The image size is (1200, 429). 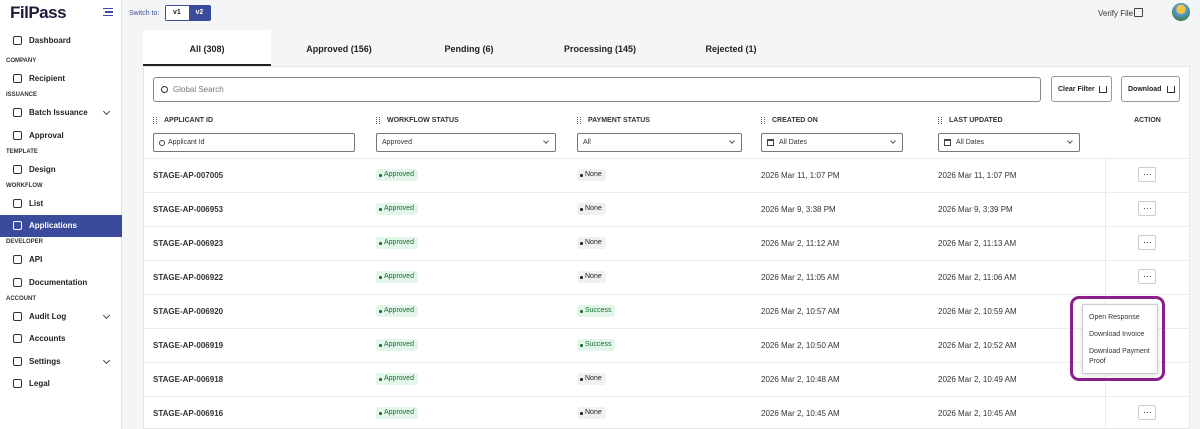 I want to click on toolbar-button: Clear Filter, so click(x=1081, y=89).